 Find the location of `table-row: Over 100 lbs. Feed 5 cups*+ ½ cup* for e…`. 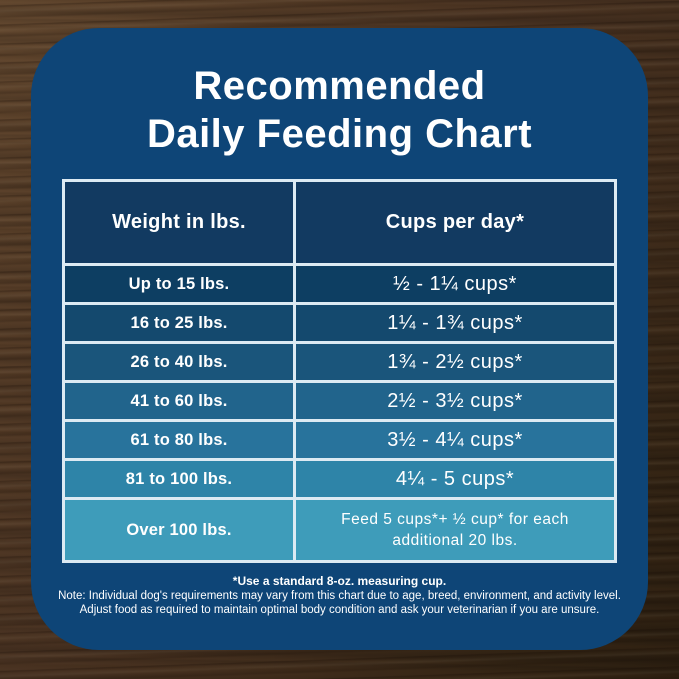

table-row: Over 100 lbs. Feed 5 cups*+ ½ cup* for e… is located at coordinates (339, 528).